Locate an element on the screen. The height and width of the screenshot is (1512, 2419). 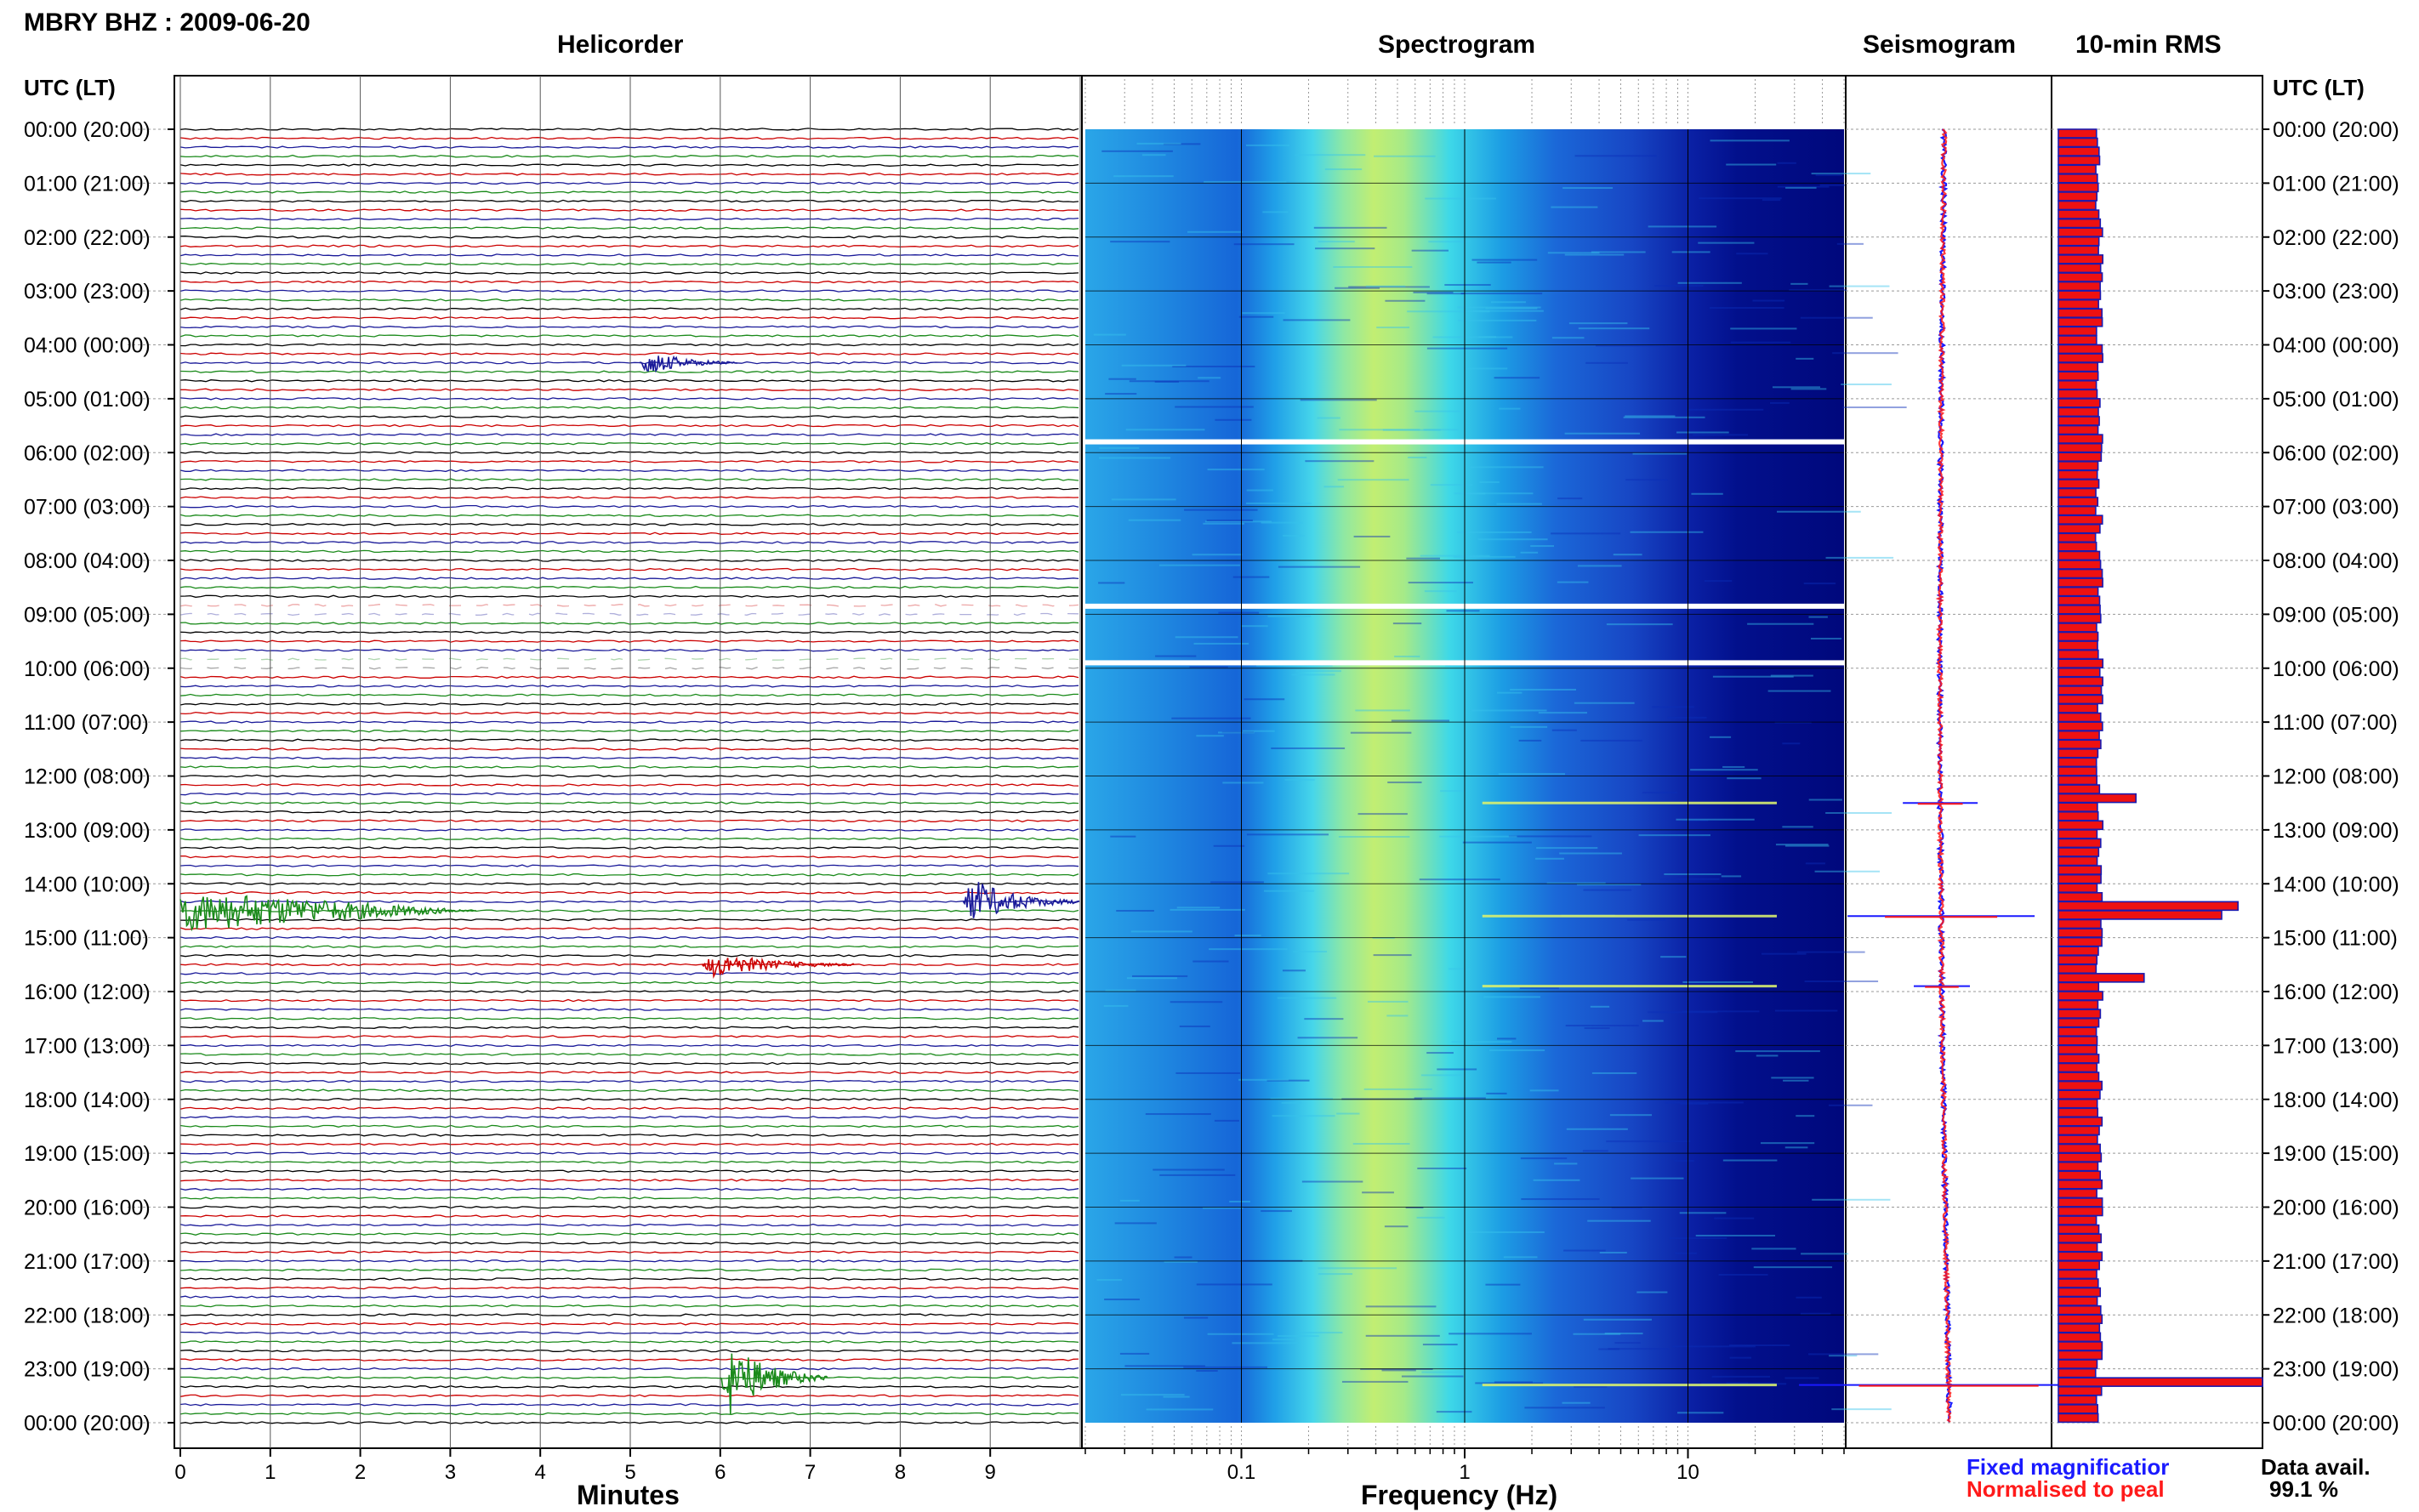
time-label-left: 12:00 (08:00) is located at coordinates (87, 777).